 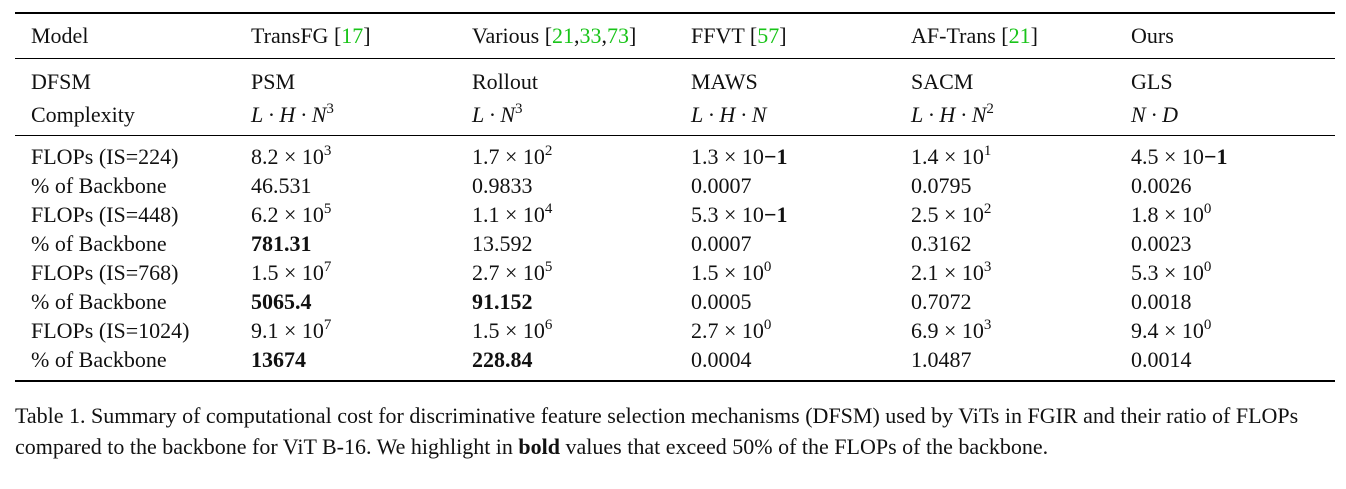 I want to click on table-cell: 2.1 × 10³, so click(x=951, y=272).